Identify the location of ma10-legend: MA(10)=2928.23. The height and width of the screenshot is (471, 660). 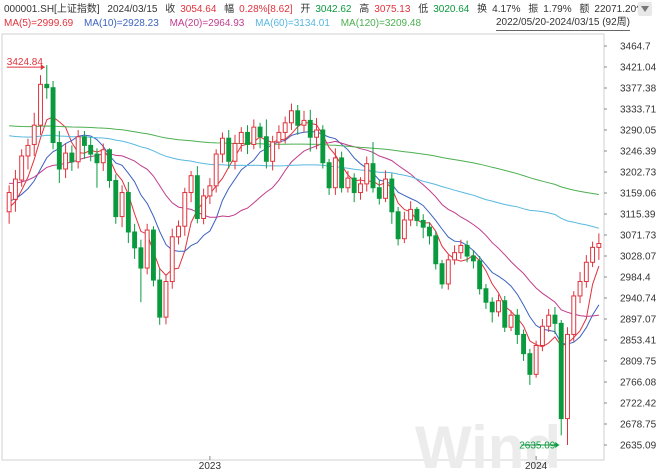
(121, 23).